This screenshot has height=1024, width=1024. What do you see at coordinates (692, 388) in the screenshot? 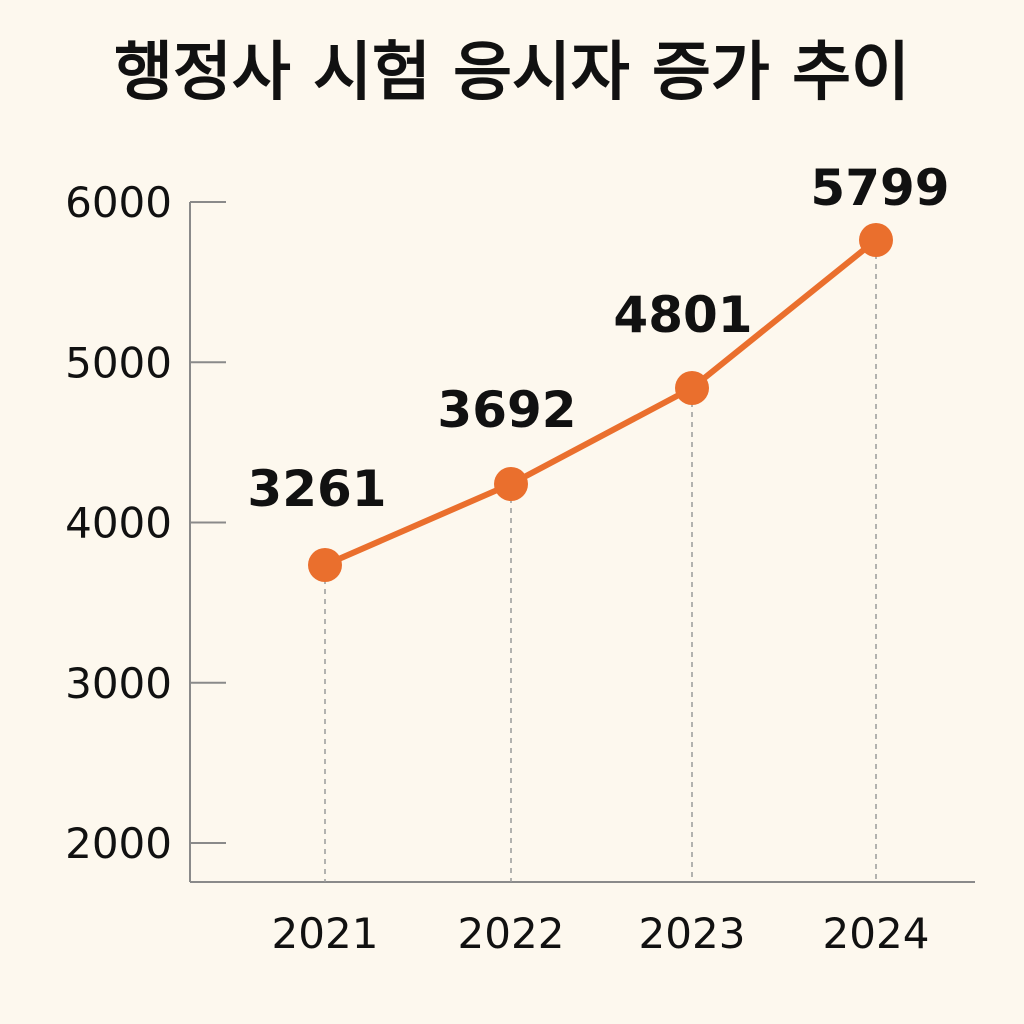
I see `data-point-2023` at bounding box center [692, 388].